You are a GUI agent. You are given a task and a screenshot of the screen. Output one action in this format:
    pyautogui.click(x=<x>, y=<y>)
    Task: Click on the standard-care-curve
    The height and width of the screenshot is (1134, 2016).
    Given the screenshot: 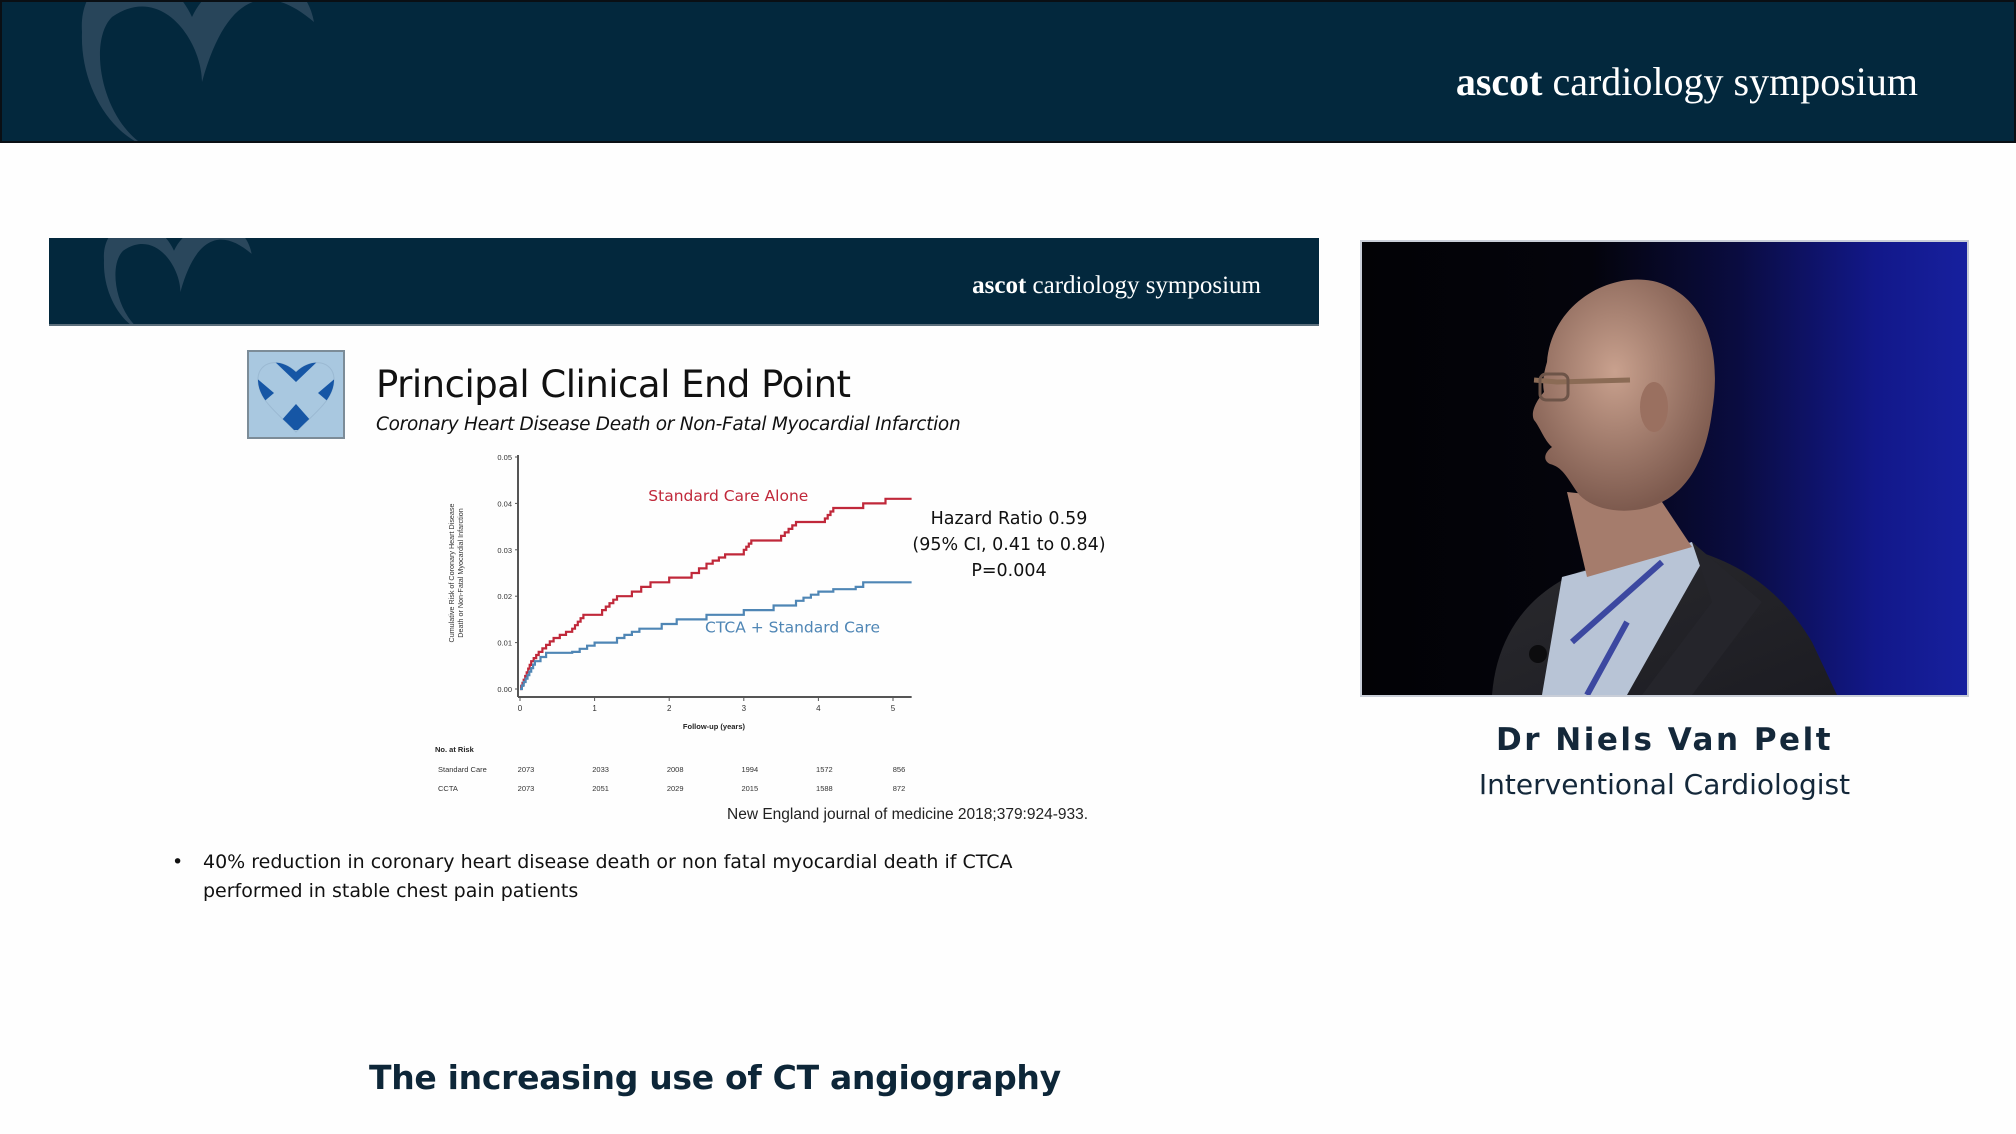 What is the action you would take?
    pyautogui.click(x=716, y=594)
    